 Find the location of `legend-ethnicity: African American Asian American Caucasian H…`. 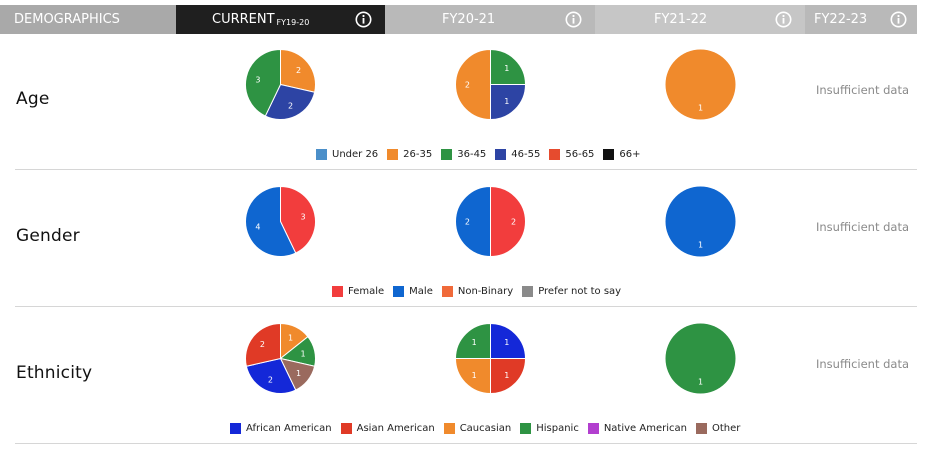

legend-ethnicity: African American Asian American Caucasian H… is located at coordinates (489, 428).